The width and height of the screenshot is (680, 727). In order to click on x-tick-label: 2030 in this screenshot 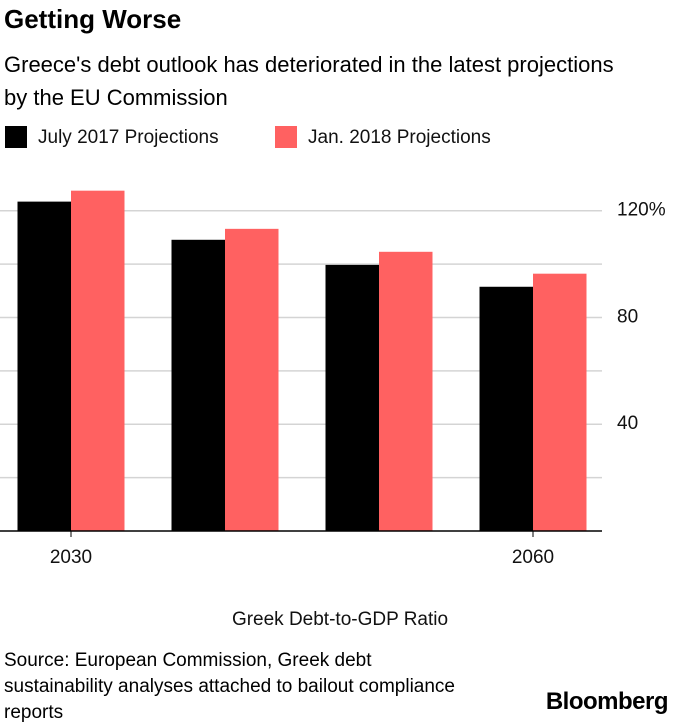, I will do `click(71, 557)`.